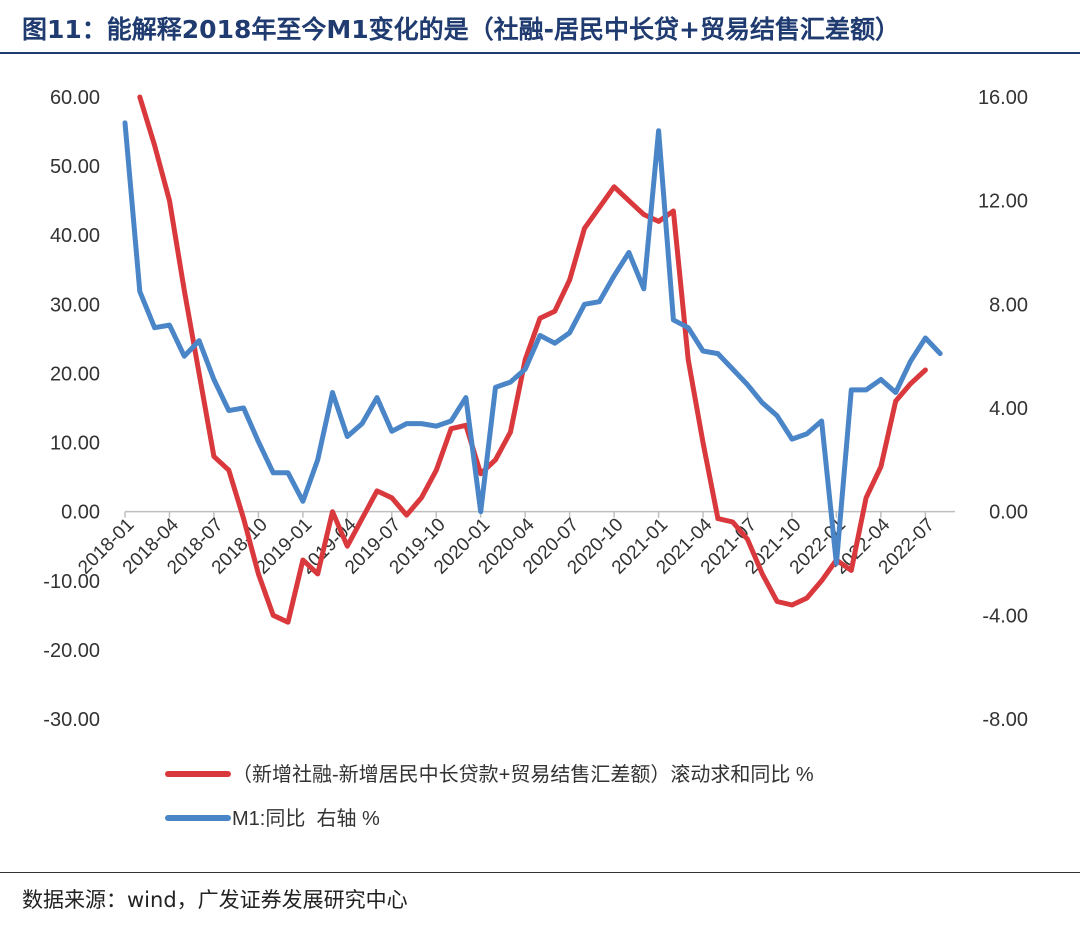 The width and height of the screenshot is (1080, 931). What do you see at coordinates (523, 774) in the screenshot?
I see `legend-label: （新增社融-新增居民中长贷款+贸易结售汇差额）滚动求和同比 %` at bounding box center [523, 774].